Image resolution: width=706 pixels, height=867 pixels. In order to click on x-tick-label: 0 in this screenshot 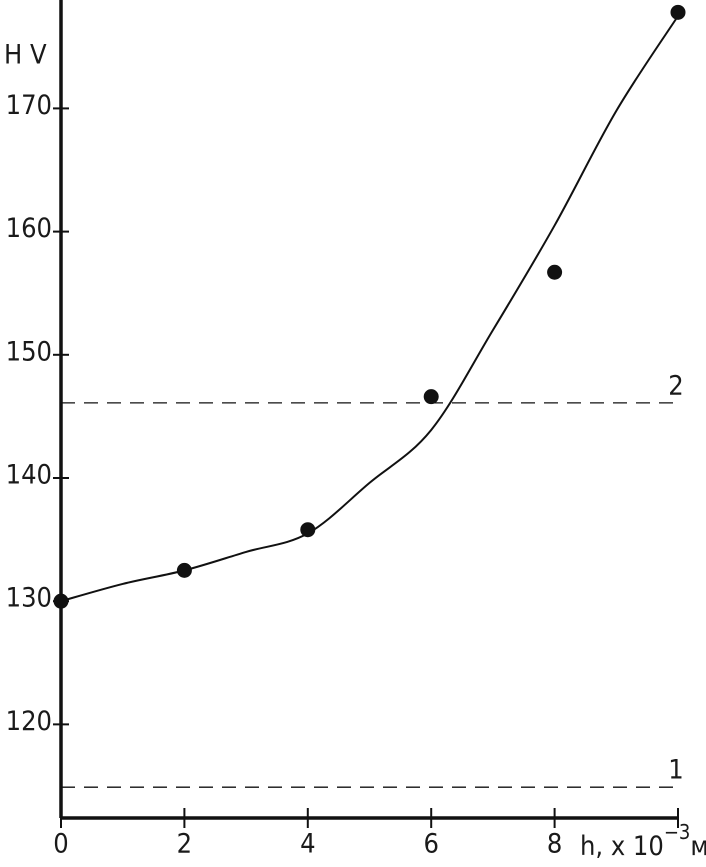, I will do `click(60, 844)`.